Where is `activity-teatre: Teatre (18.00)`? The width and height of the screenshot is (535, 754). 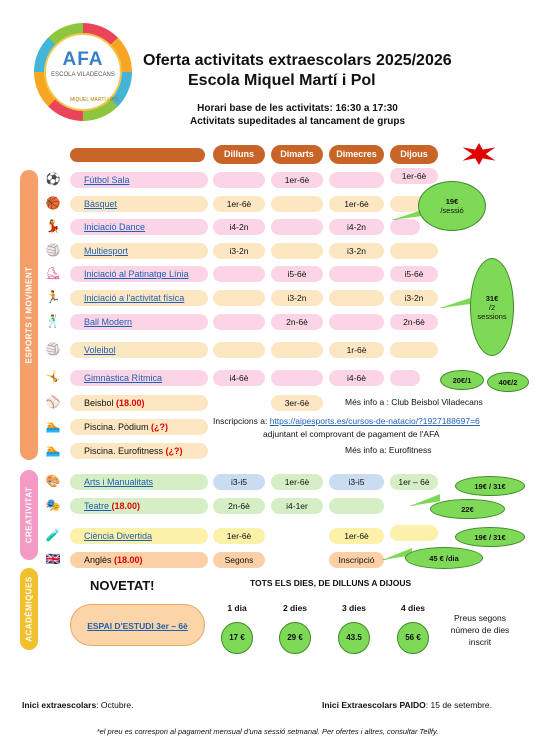
activity-teatre: Teatre (18.00) is located at coordinates (112, 506).